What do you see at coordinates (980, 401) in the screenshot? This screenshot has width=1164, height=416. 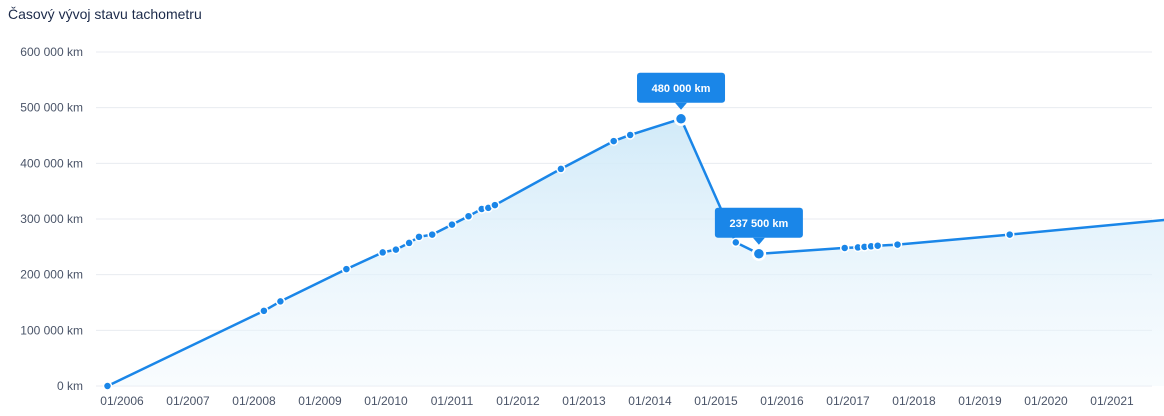 I see `x-tick-label: 01/2019` at bounding box center [980, 401].